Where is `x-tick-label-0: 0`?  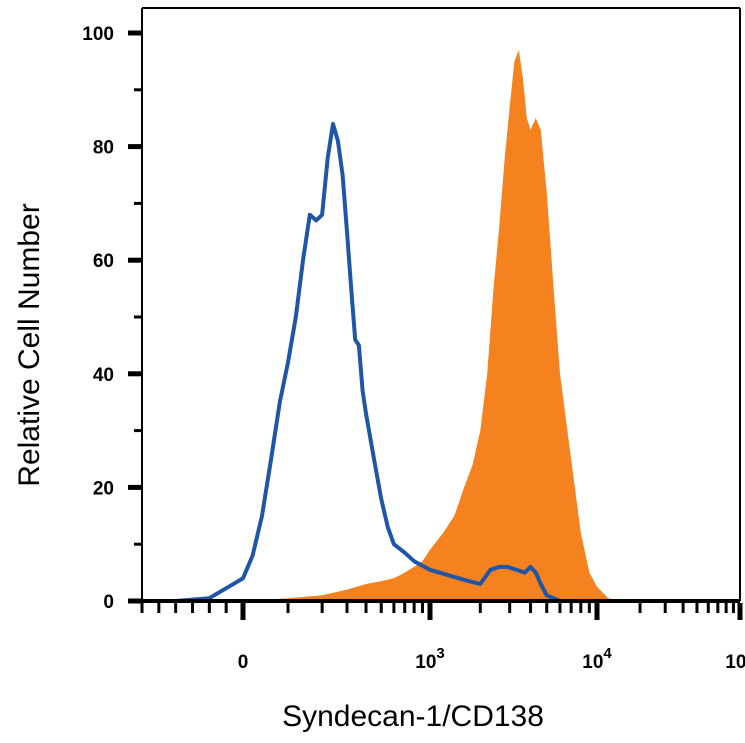 x-tick-label-0: 0 is located at coordinates (243, 662).